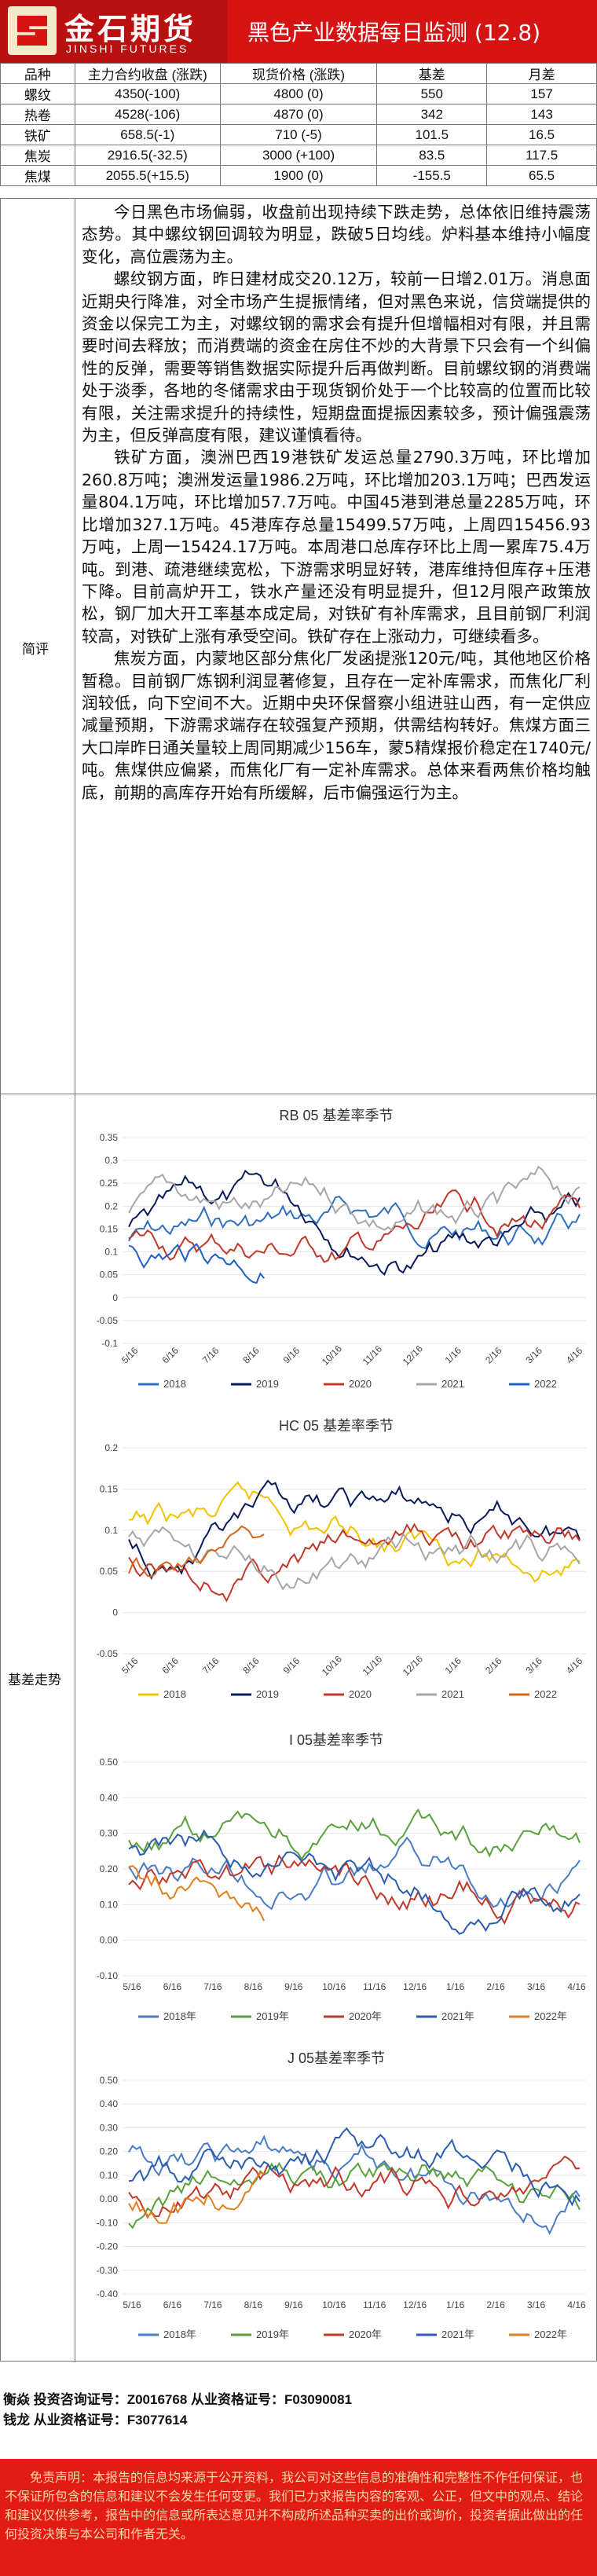 The image size is (597, 2576). I want to click on chart-title: I 05基差率季节, so click(336, 1740).